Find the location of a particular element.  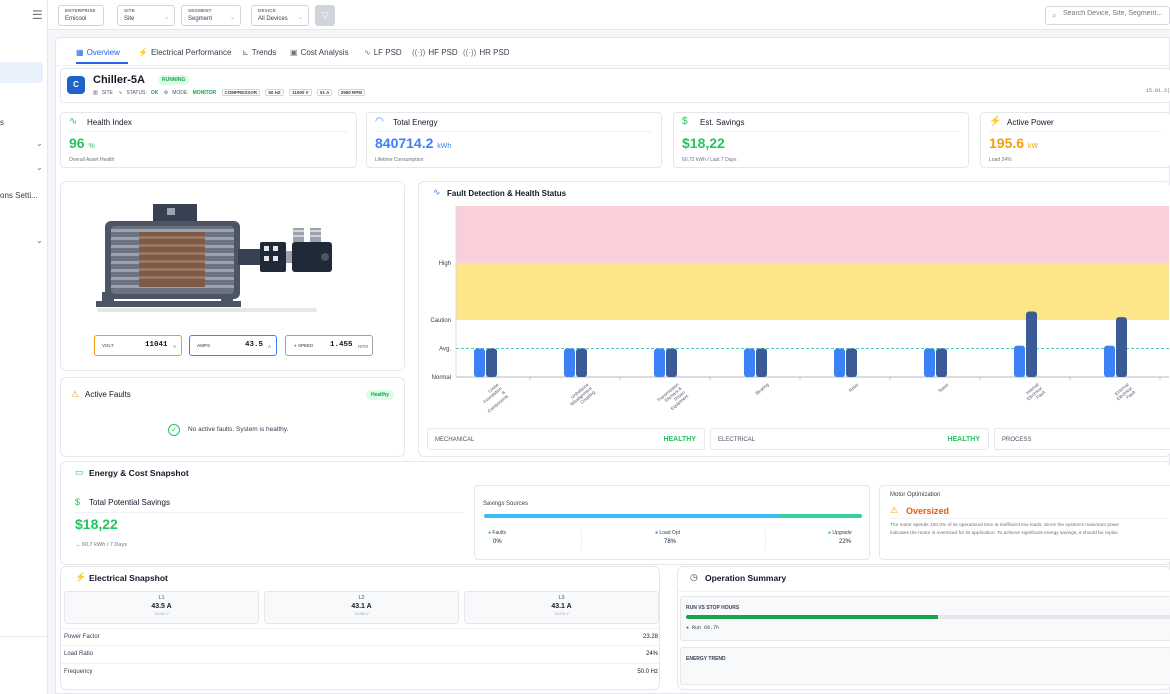

gauge-label: VOLT is located at coordinates (108, 345).